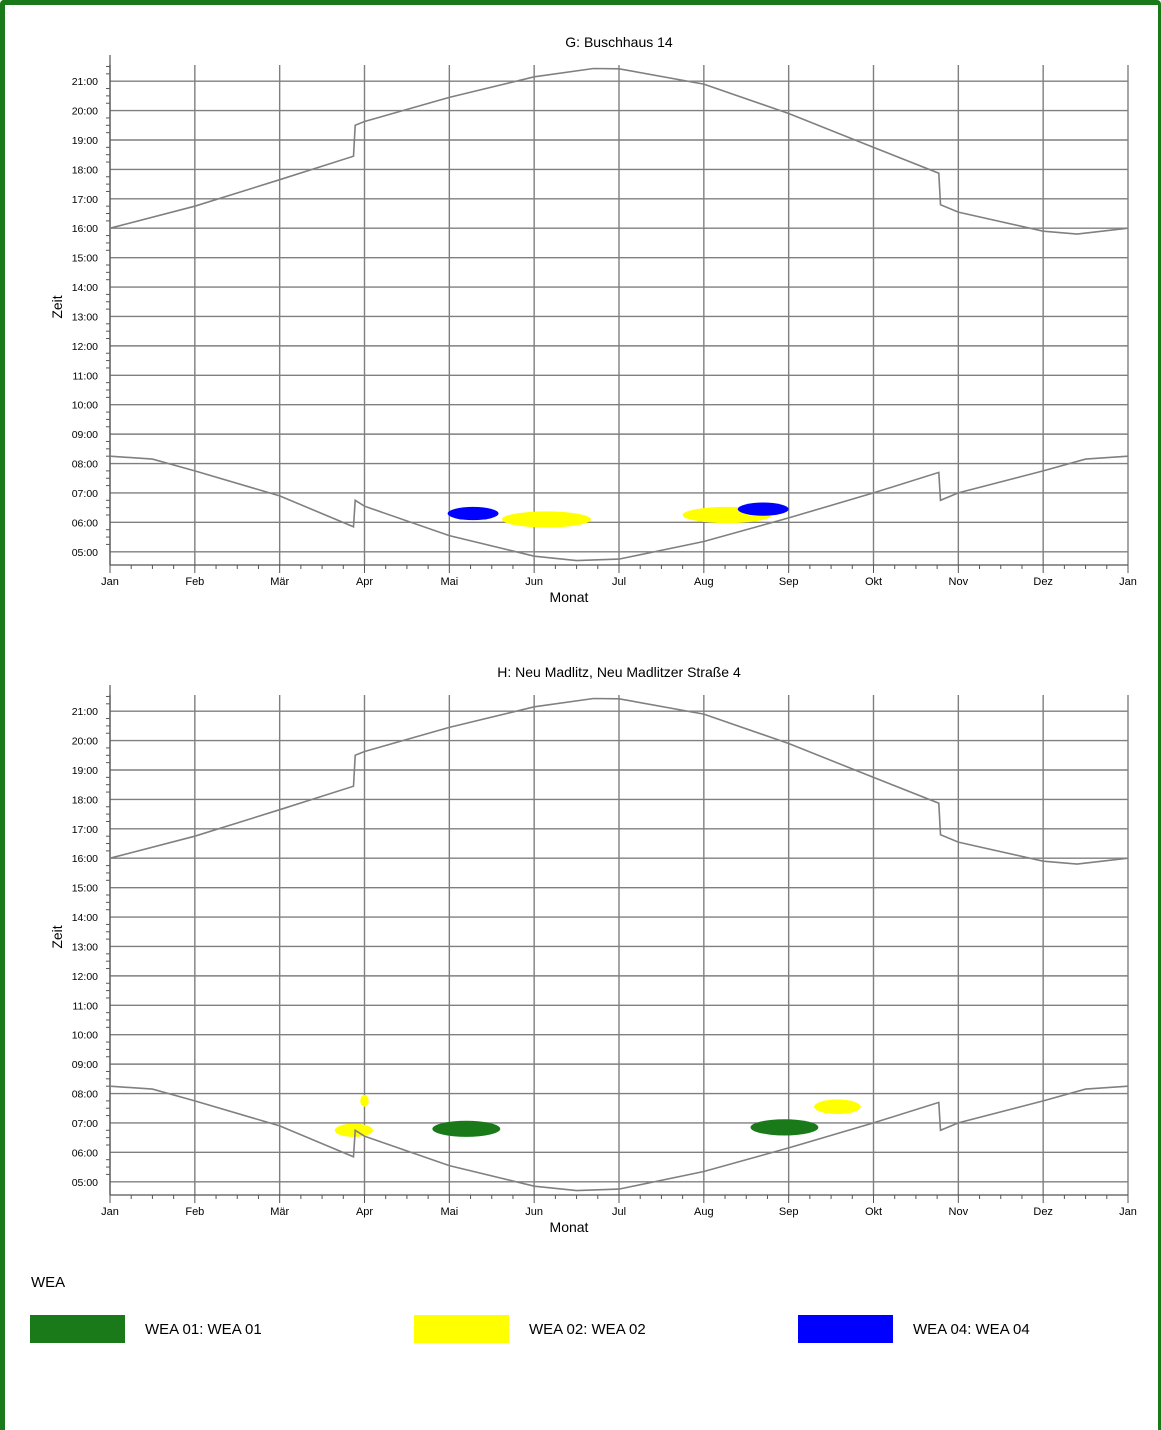 This screenshot has width=1161, height=1430. I want to click on chart-title: G: Buschhaus 14, so click(619, 42).